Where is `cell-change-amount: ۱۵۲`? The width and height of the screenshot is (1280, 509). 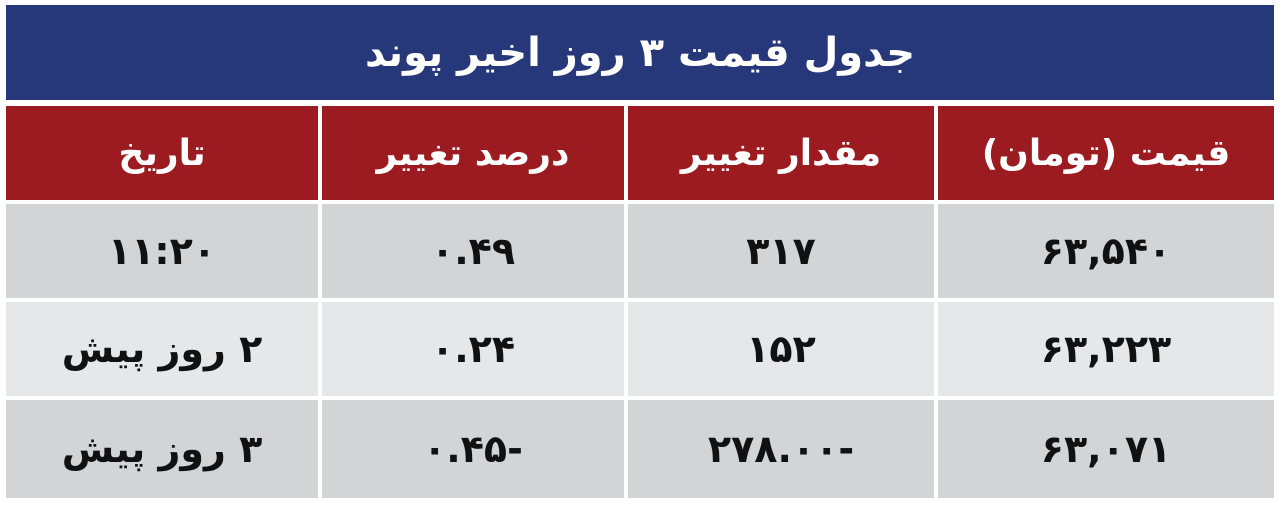 cell-change-amount: ۱۵۲ is located at coordinates (781, 349).